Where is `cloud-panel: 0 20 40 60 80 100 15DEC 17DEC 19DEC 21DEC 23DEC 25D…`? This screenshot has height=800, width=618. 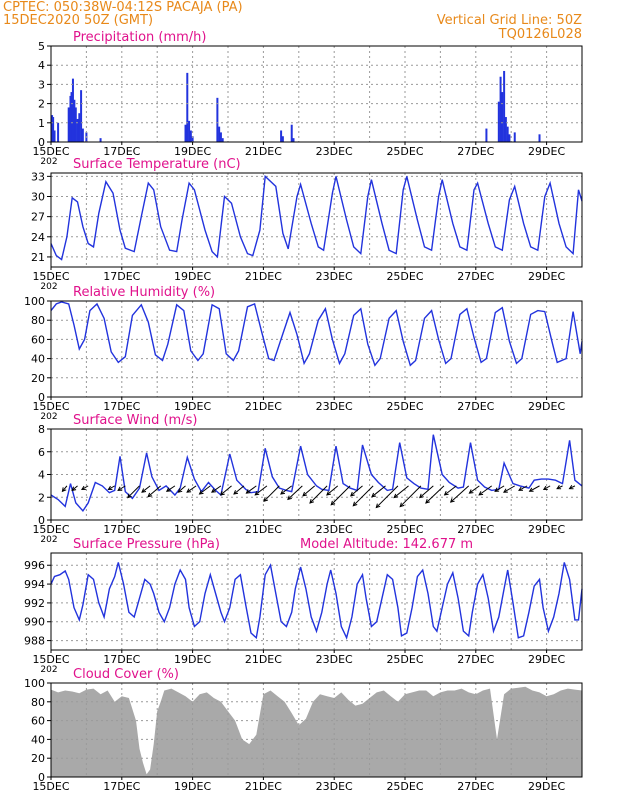 cloud-panel: 0 20 40 60 80 100 15DEC 17DEC 19DEC 21DEC 23DEC 25D… is located at coordinates (303, 730).